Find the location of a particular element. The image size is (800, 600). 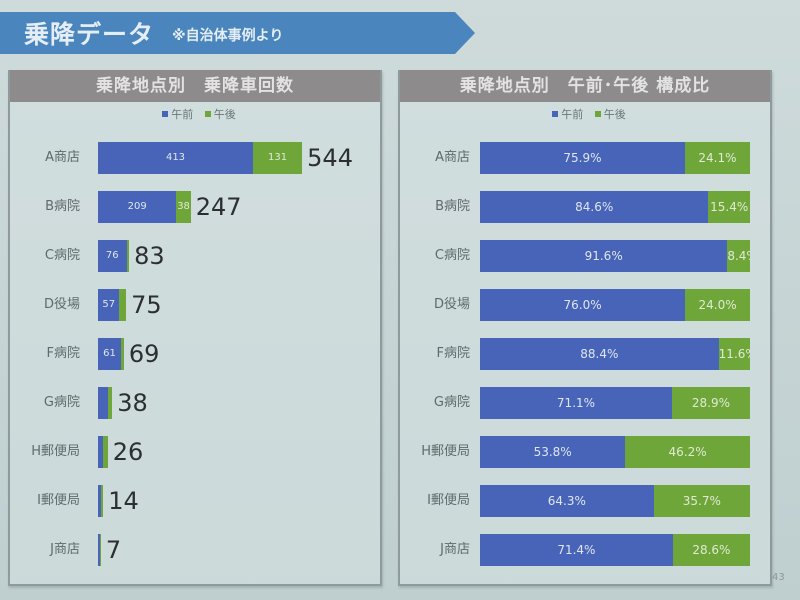

stacked-bar: 71.1% 28.9% is located at coordinates (615, 403).